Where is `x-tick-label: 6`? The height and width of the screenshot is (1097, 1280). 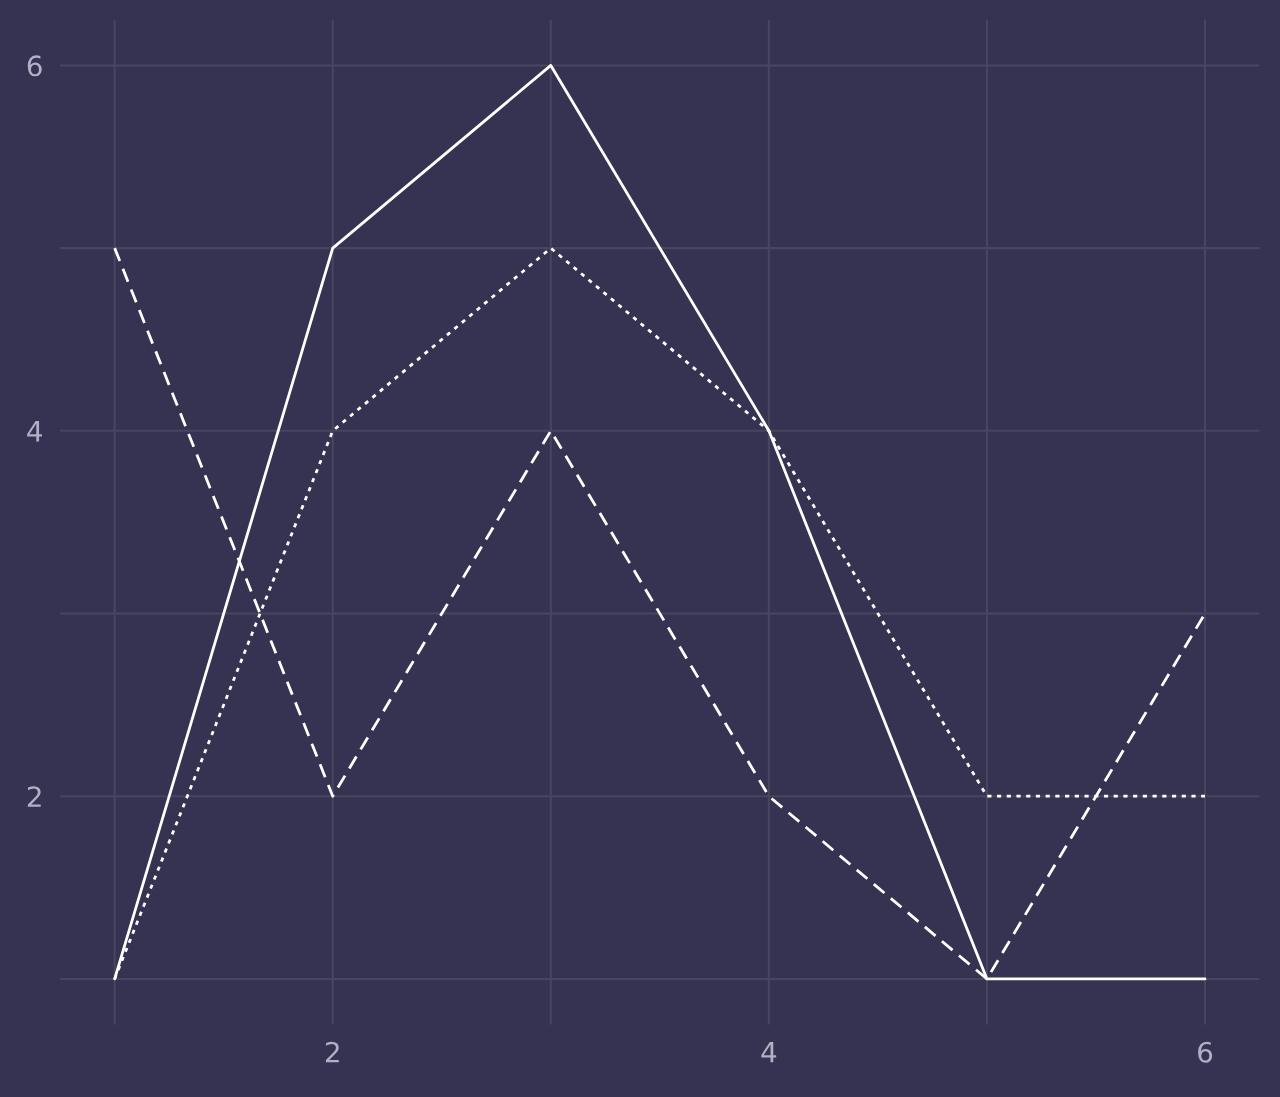 x-tick-label: 6 is located at coordinates (1205, 1052).